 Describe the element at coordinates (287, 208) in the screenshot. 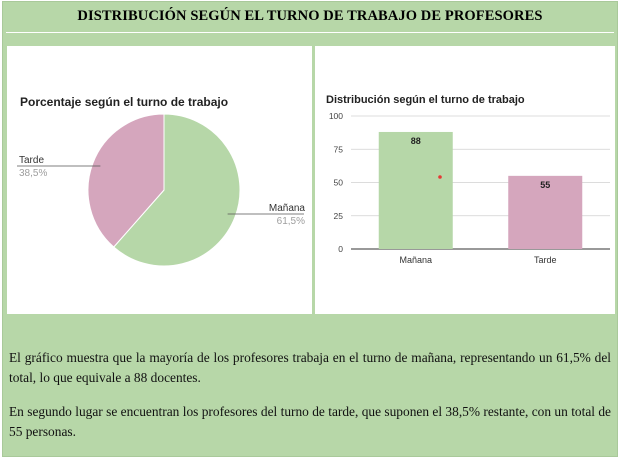

I see `pie-category-label: Mañana` at that location.